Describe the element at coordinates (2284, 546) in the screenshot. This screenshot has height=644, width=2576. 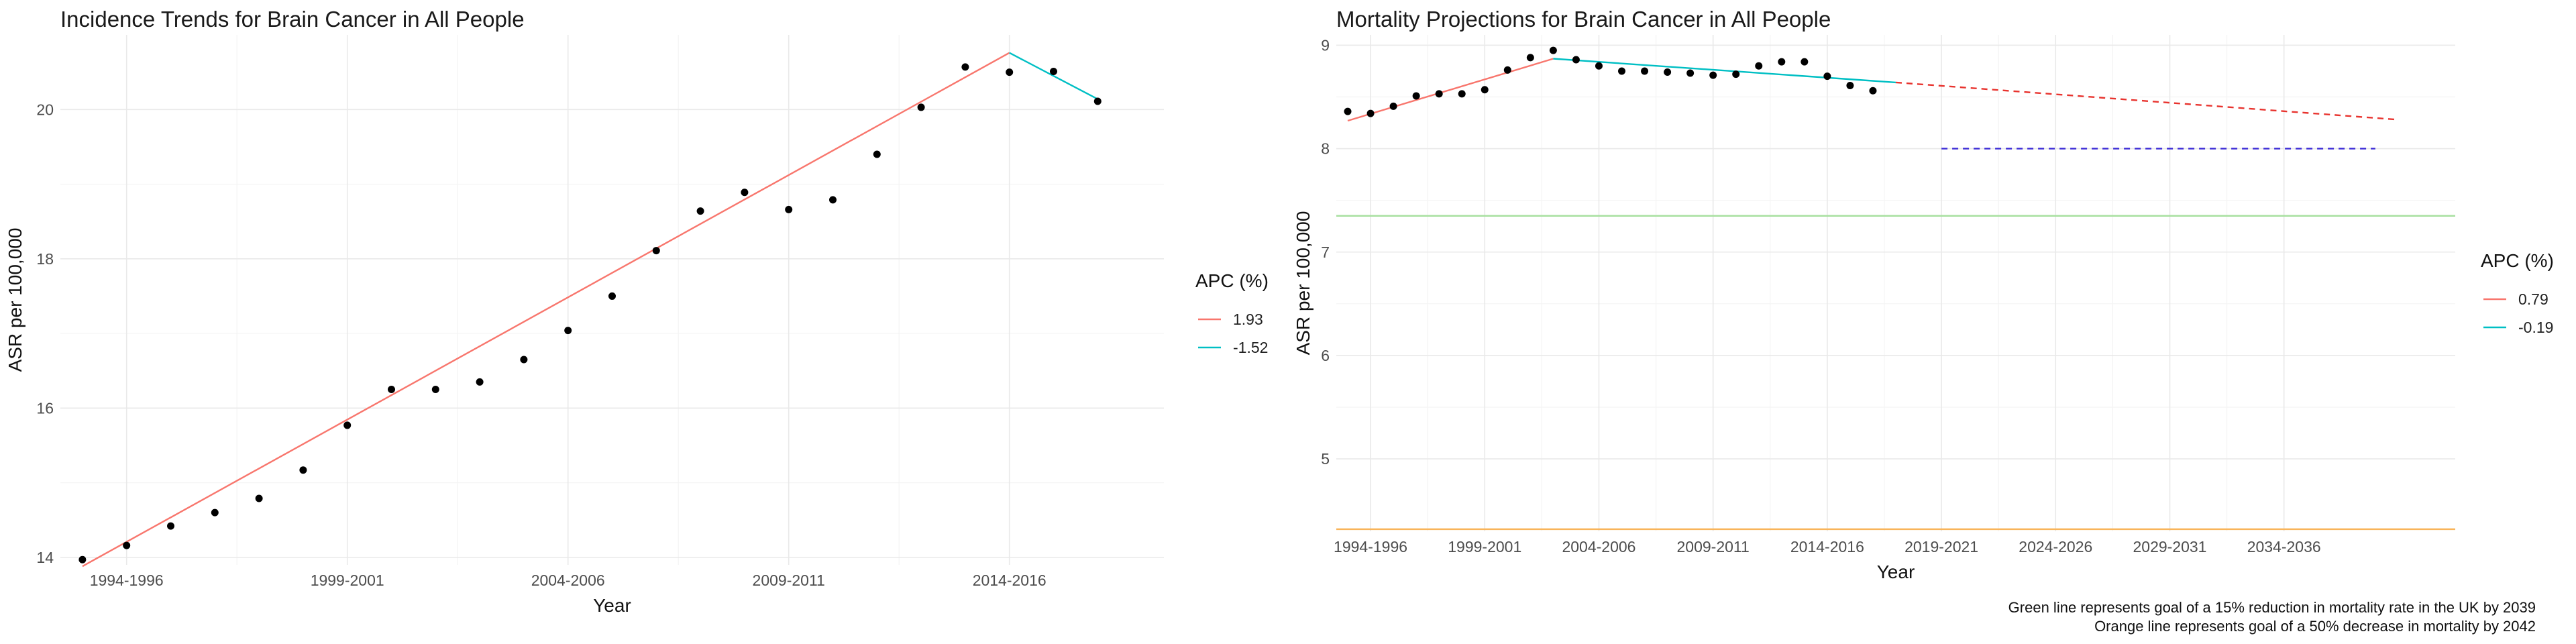
I see `x-tick-label: 2034-2036` at that location.